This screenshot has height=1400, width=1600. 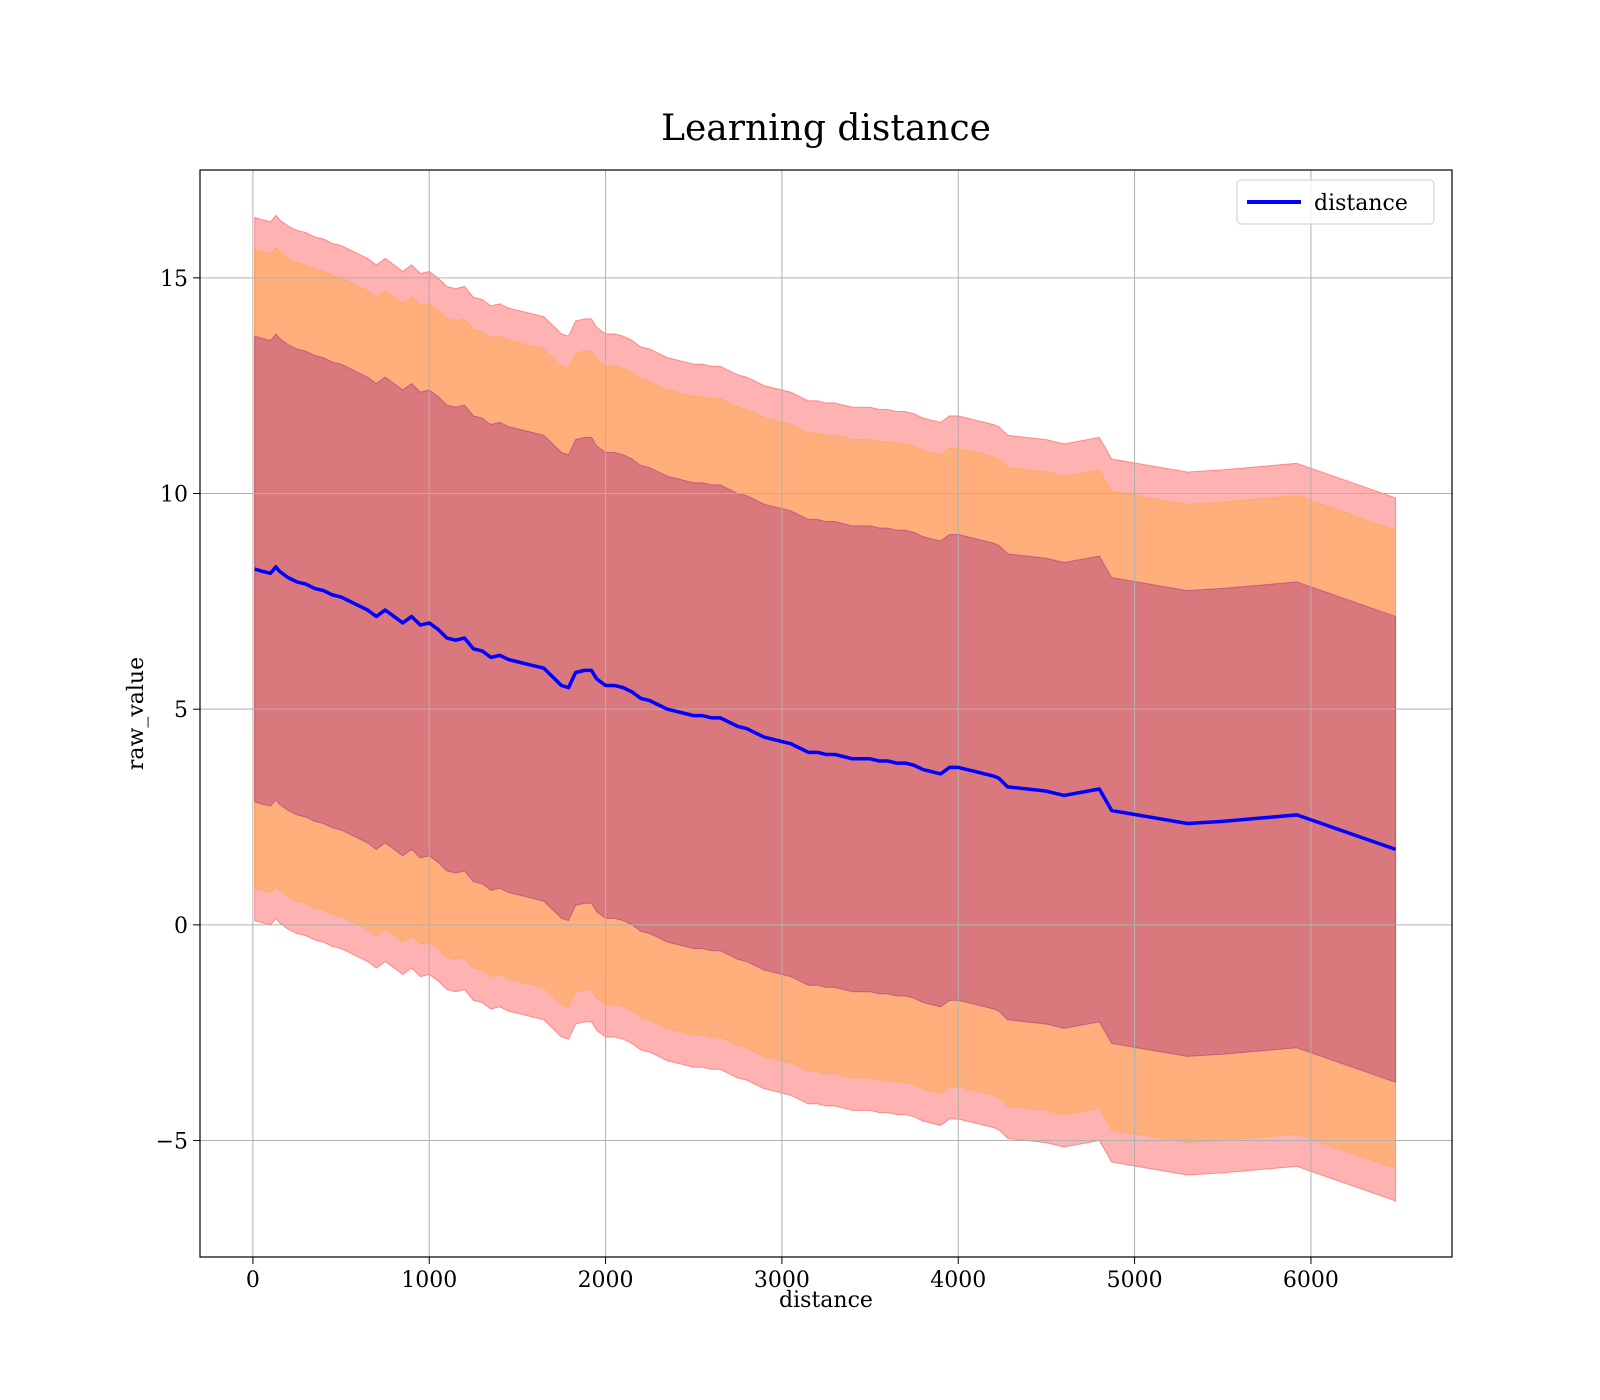 What do you see at coordinates (1135, 1280) in the screenshot?
I see `x-tick-label: 5000` at bounding box center [1135, 1280].